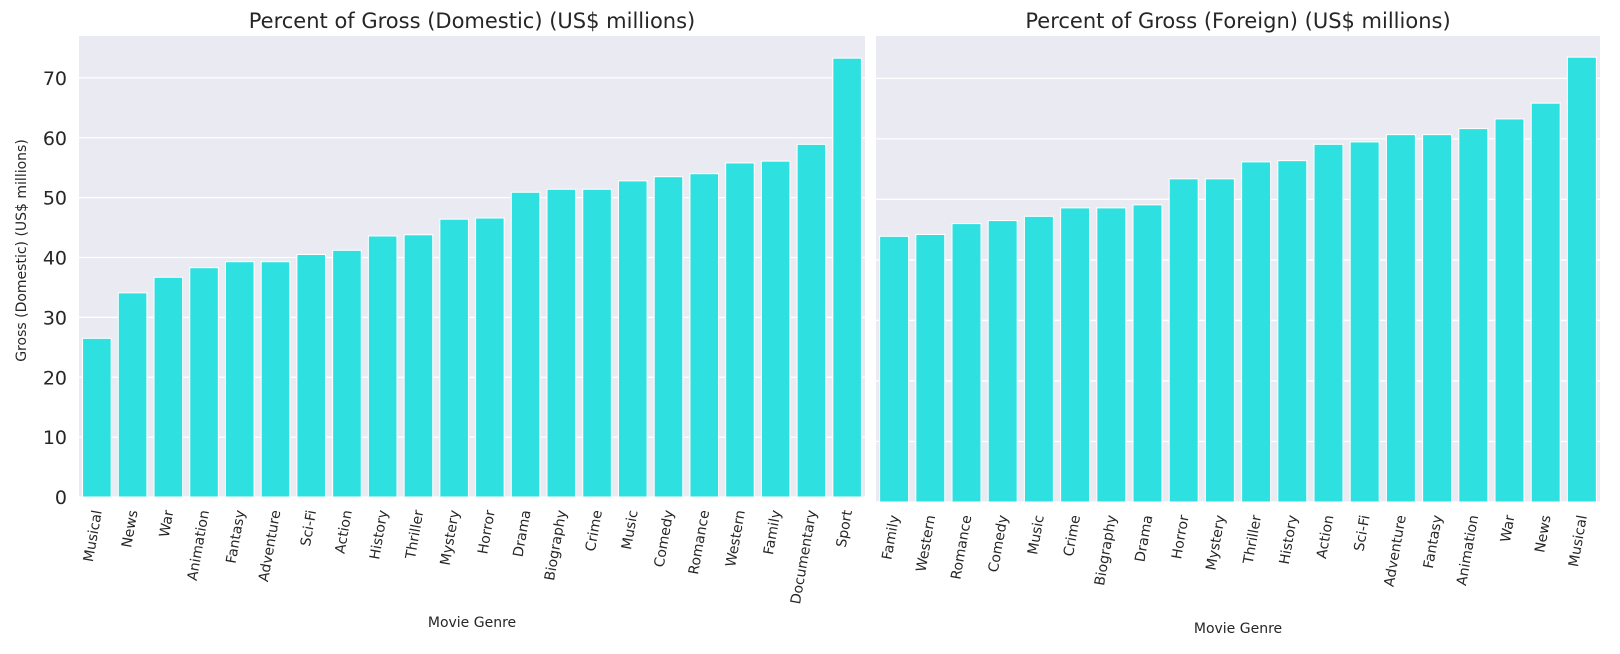  Describe the element at coordinates (61, 498) in the screenshot. I see `y-tick-label: 0` at that location.